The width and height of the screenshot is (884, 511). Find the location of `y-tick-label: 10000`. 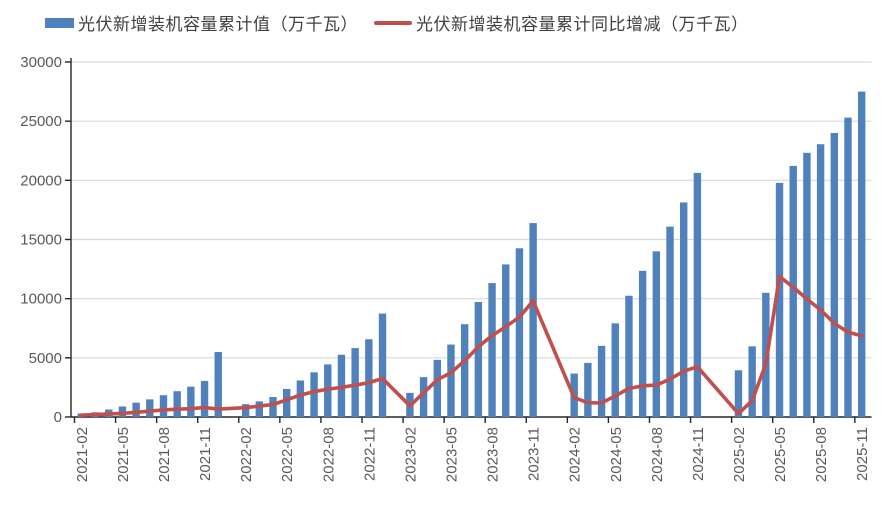

y-tick-label: 10000 is located at coordinates (41, 299).